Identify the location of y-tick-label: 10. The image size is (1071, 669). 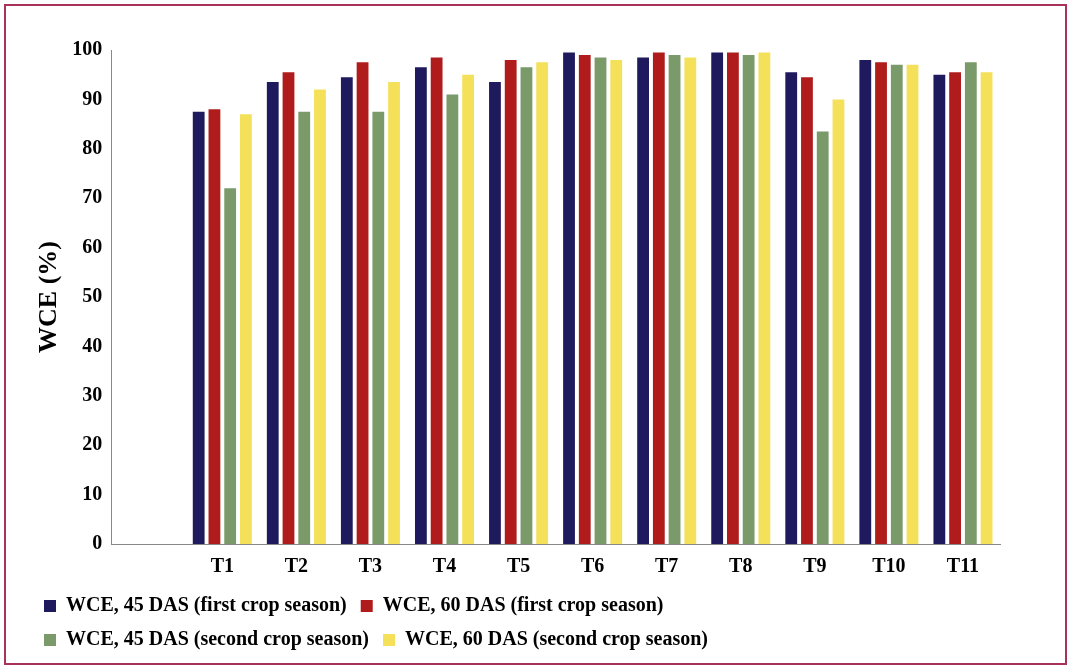
(92, 492).